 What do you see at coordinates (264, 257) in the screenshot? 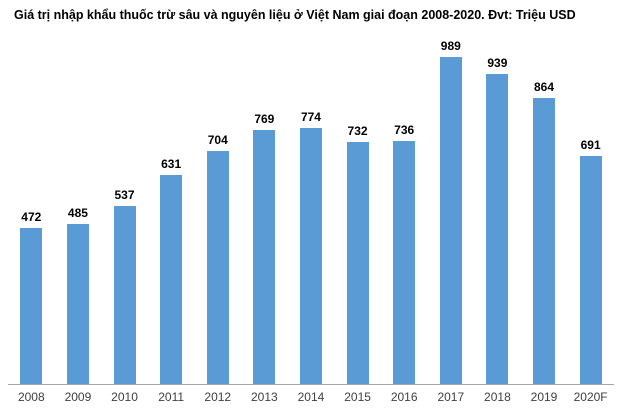
I see `bar-2013` at bounding box center [264, 257].